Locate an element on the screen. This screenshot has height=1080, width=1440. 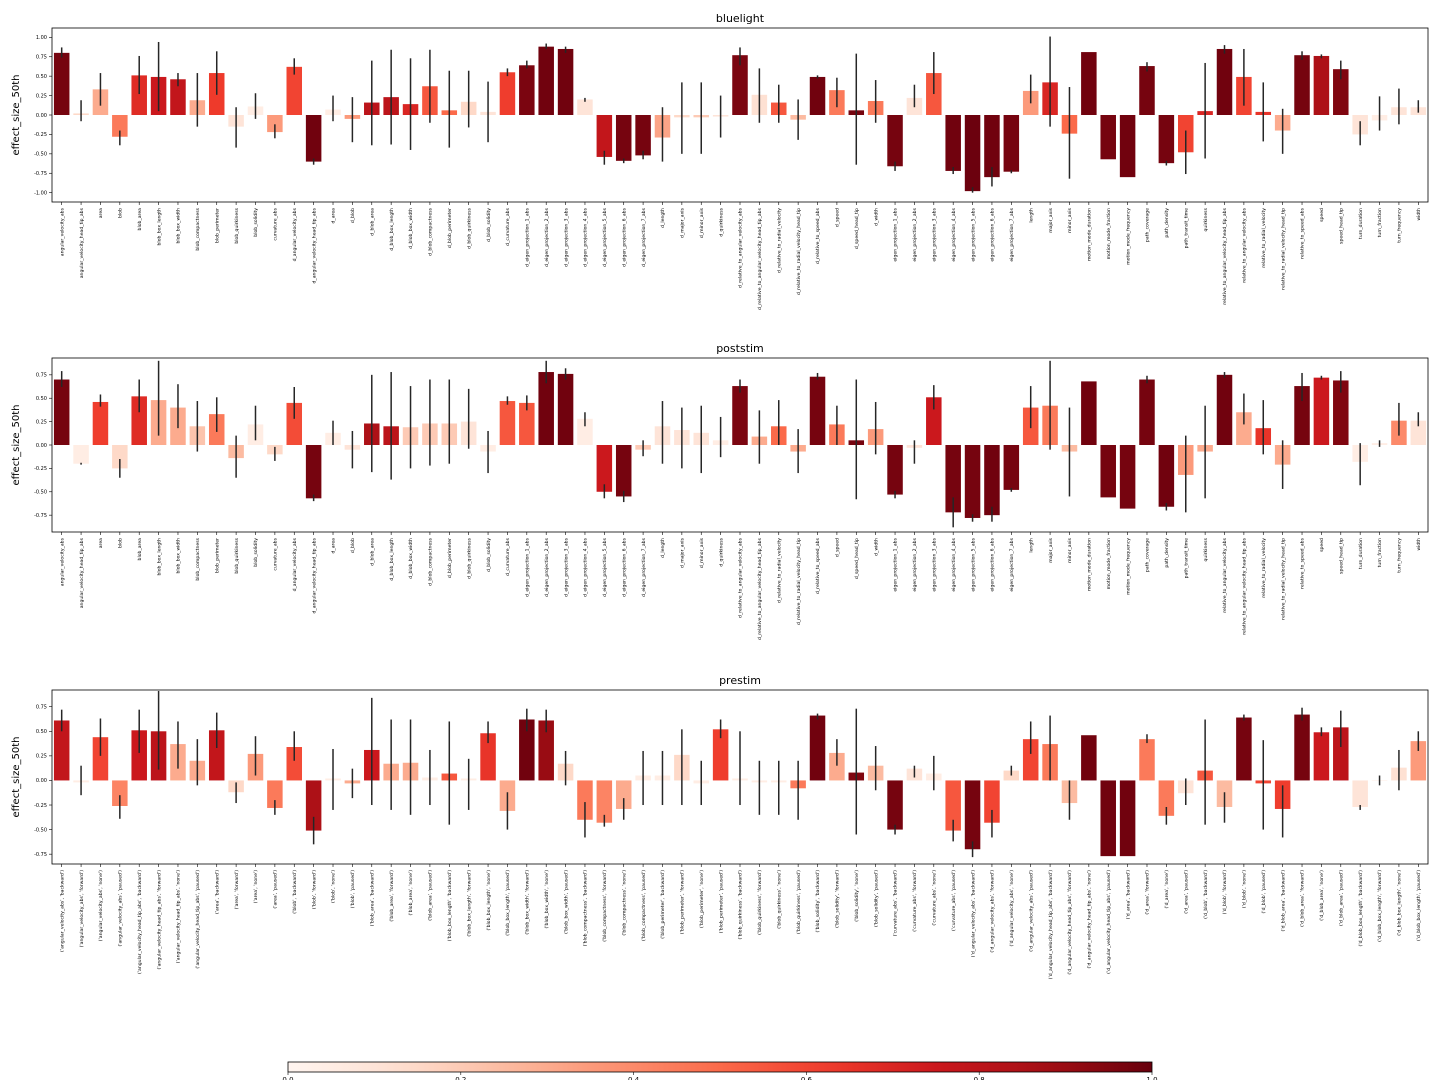
x-tick-label: relative_to_angular_velocity_abs is located at coordinates (1225, 574).